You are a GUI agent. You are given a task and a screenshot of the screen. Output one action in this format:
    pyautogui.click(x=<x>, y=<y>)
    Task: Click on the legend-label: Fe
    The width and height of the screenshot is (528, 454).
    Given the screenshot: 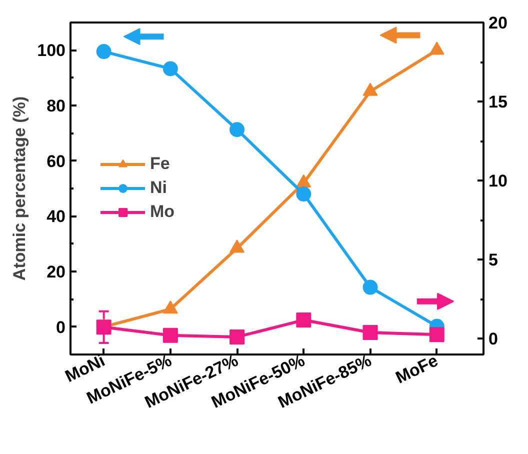 What is the action you would take?
    pyautogui.click(x=160, y=164)
    